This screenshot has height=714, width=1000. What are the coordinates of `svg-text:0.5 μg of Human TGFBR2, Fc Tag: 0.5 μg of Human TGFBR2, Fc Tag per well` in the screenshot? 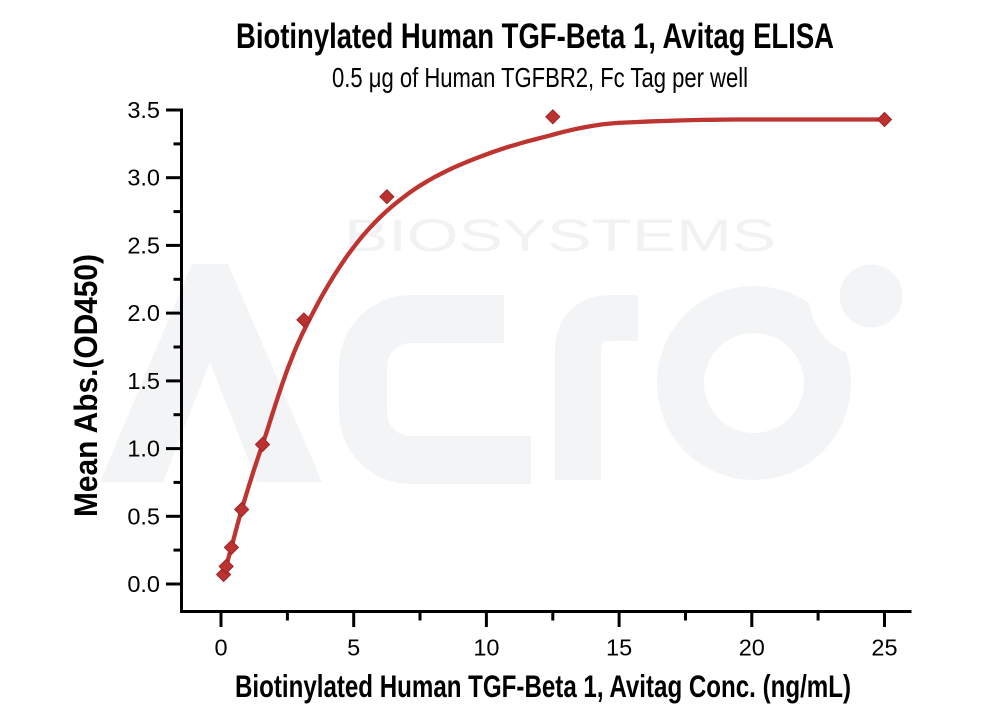 It's located at (540, 77).